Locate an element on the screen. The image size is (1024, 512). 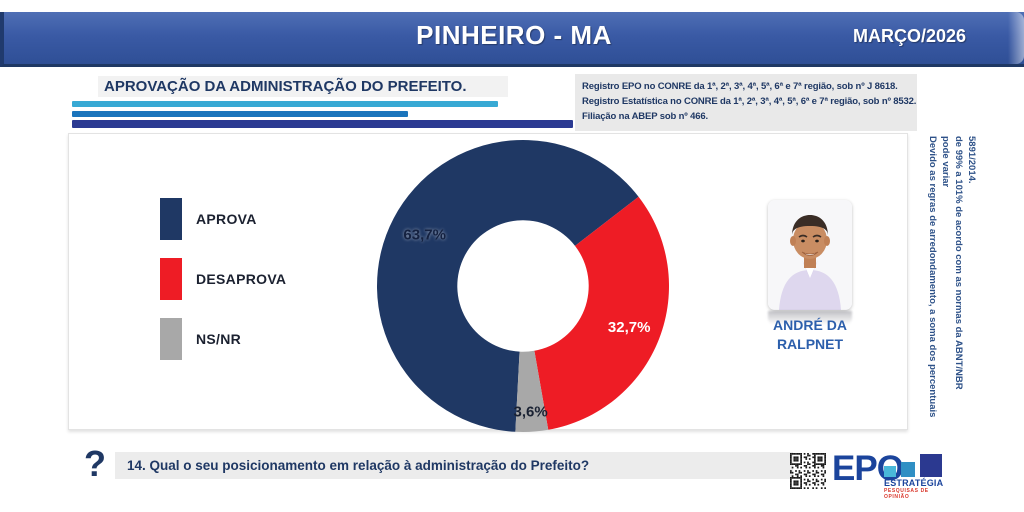
epo-logo: EPO ESTRATÉGIA PESQUISAS DE OPINIÃO is located at coordinates (892, 474).